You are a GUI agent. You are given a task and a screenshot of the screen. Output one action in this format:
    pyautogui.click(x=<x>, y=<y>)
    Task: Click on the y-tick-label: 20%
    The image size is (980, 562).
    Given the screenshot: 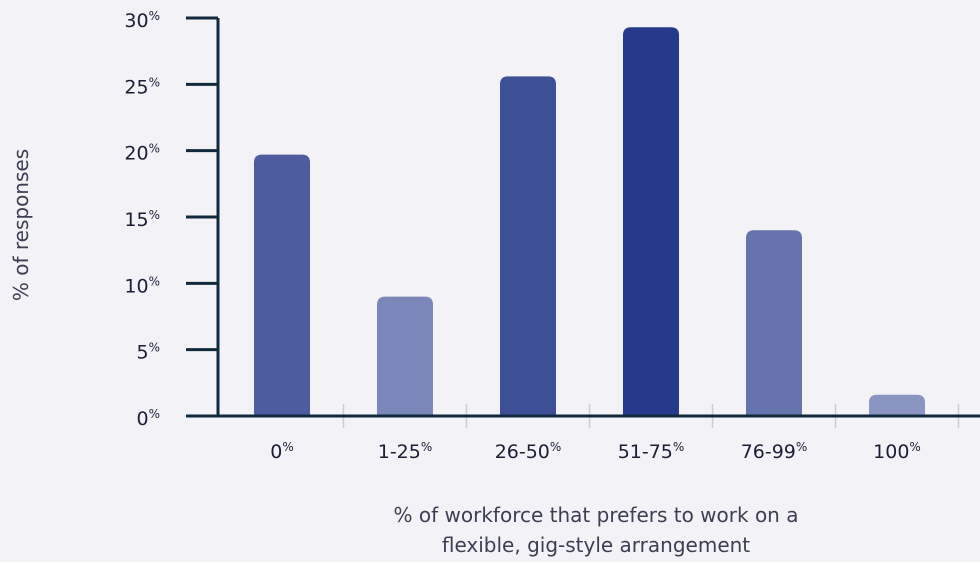 What is the action you would take?
    pyautogui.click(x=142, y=153)
    